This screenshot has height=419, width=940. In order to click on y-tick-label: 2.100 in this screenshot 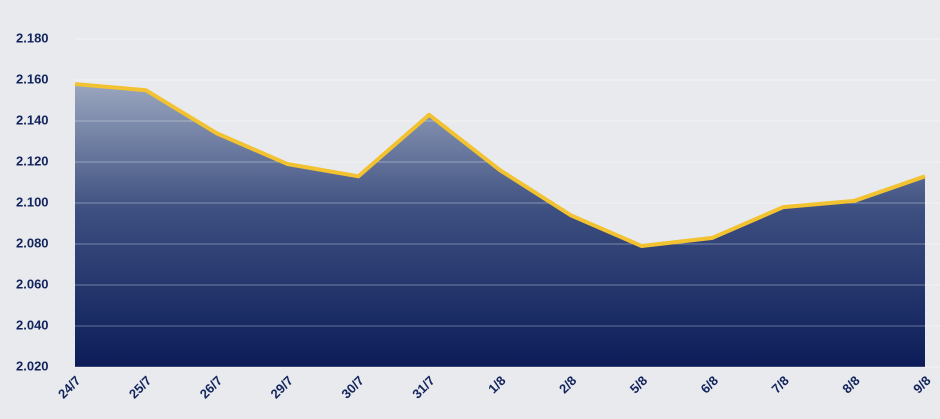, I will do `click(32, 201)`.